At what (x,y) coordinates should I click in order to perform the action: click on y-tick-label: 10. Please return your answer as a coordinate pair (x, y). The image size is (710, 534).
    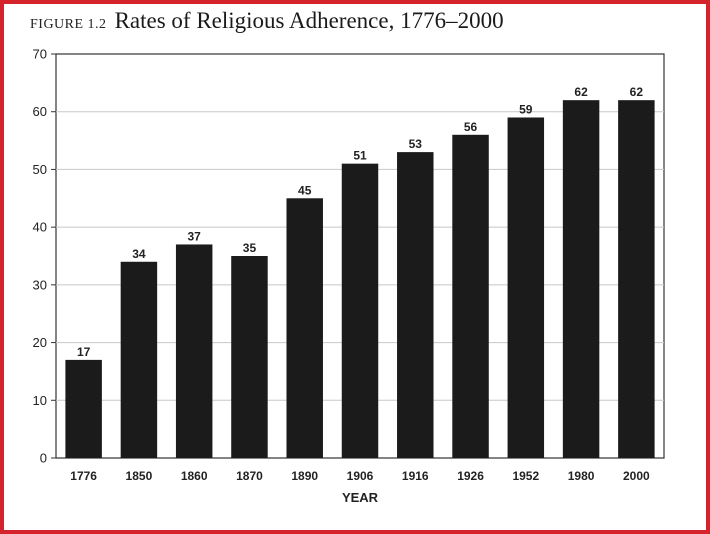
    Looking at the image, I should click on (40, 400).